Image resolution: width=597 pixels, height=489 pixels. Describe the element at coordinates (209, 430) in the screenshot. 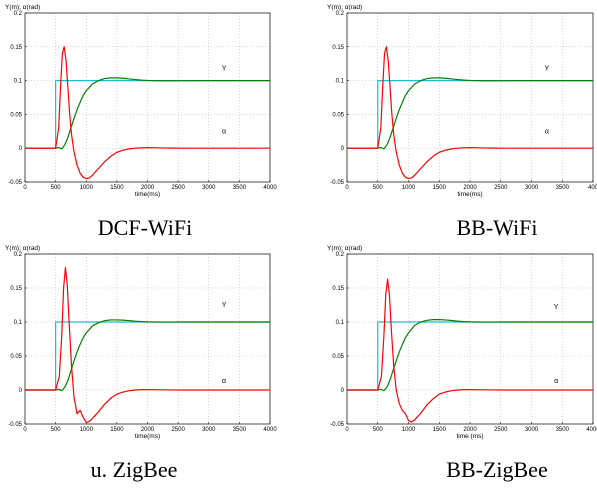

I see `u-zigbee-xtick-label: 3000` at that location.